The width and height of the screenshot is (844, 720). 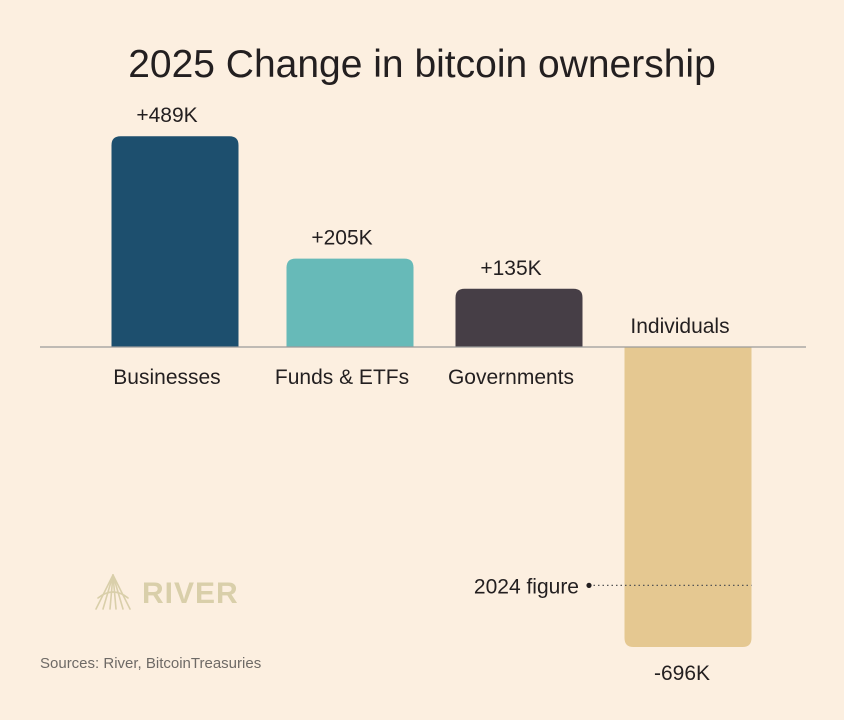 I want to click on river-logo-icon, so click(x=113, y=592).